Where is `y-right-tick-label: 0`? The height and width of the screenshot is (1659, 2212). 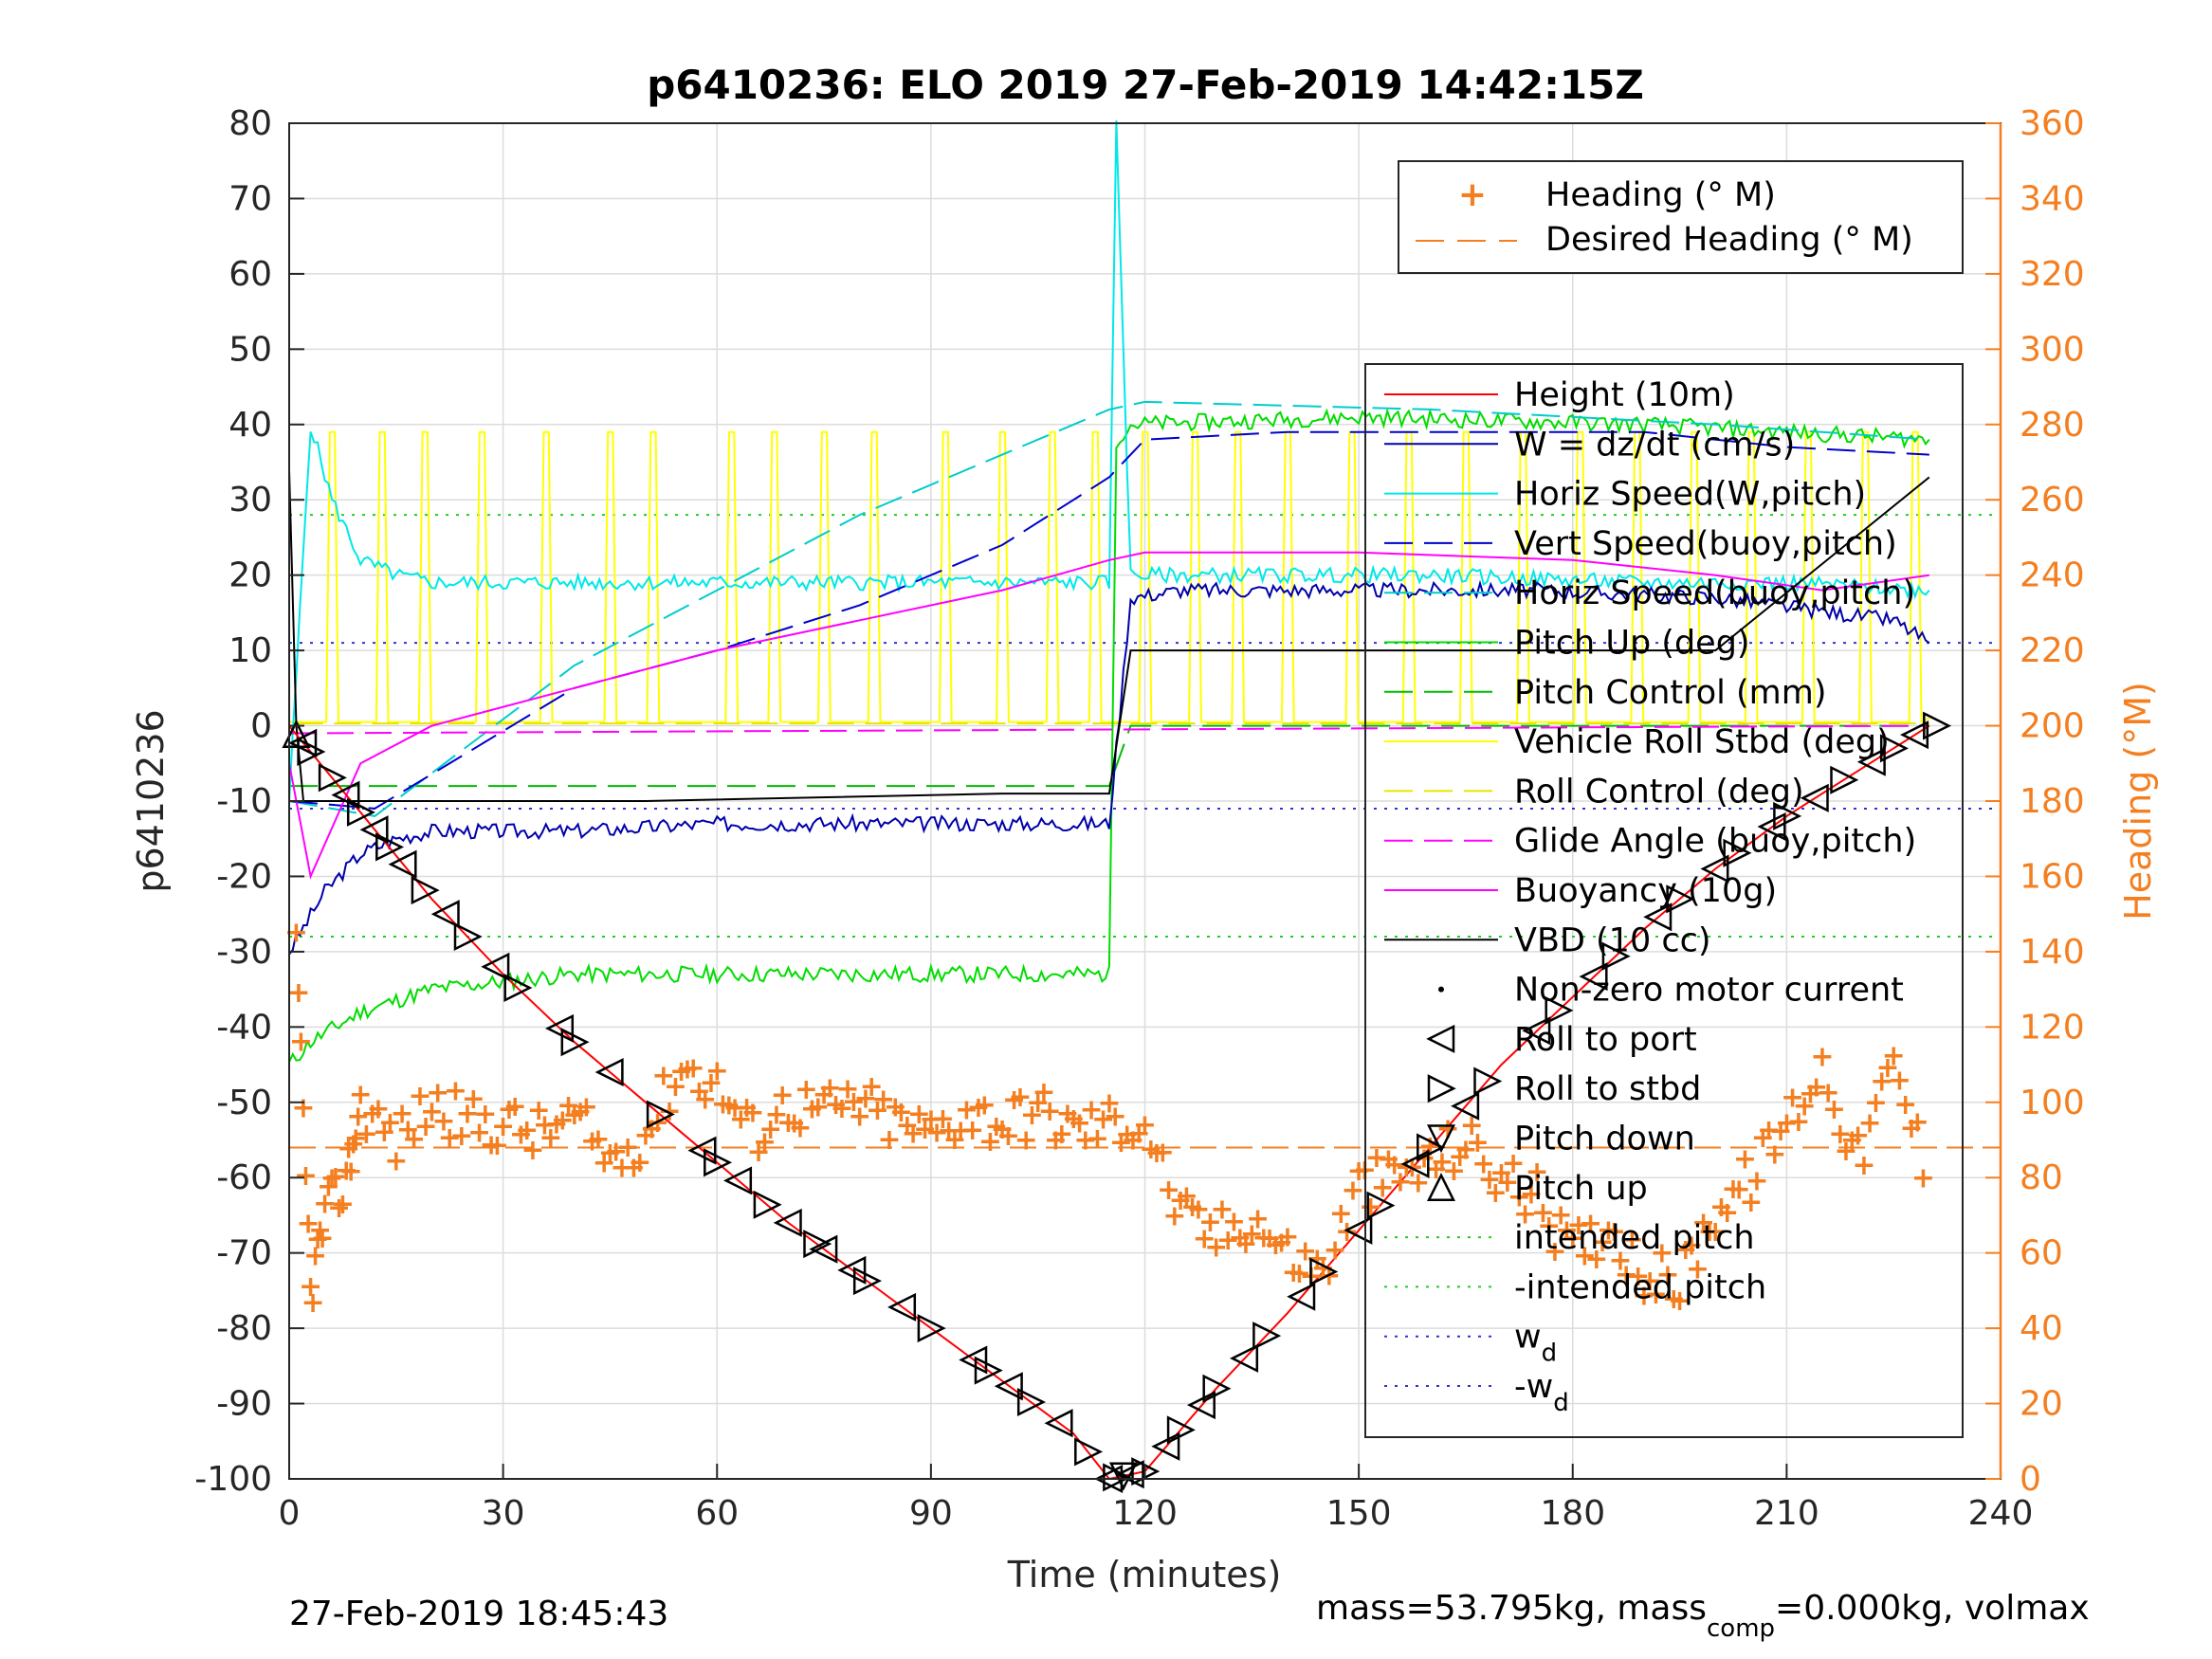 y-right-tick-label: 0 is located at coordinates (2030, 1479).